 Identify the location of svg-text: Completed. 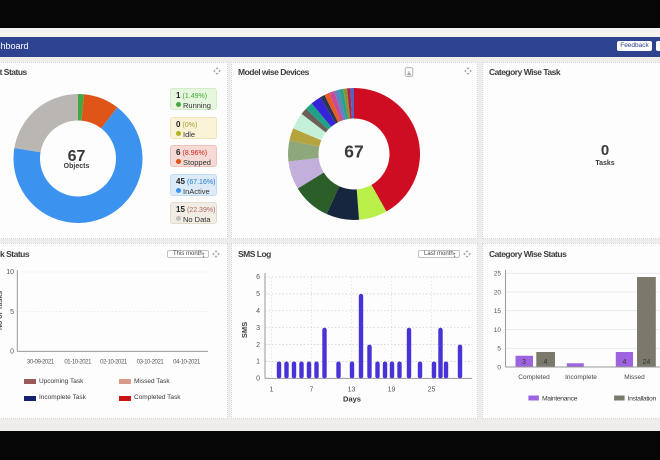
(534, 377).